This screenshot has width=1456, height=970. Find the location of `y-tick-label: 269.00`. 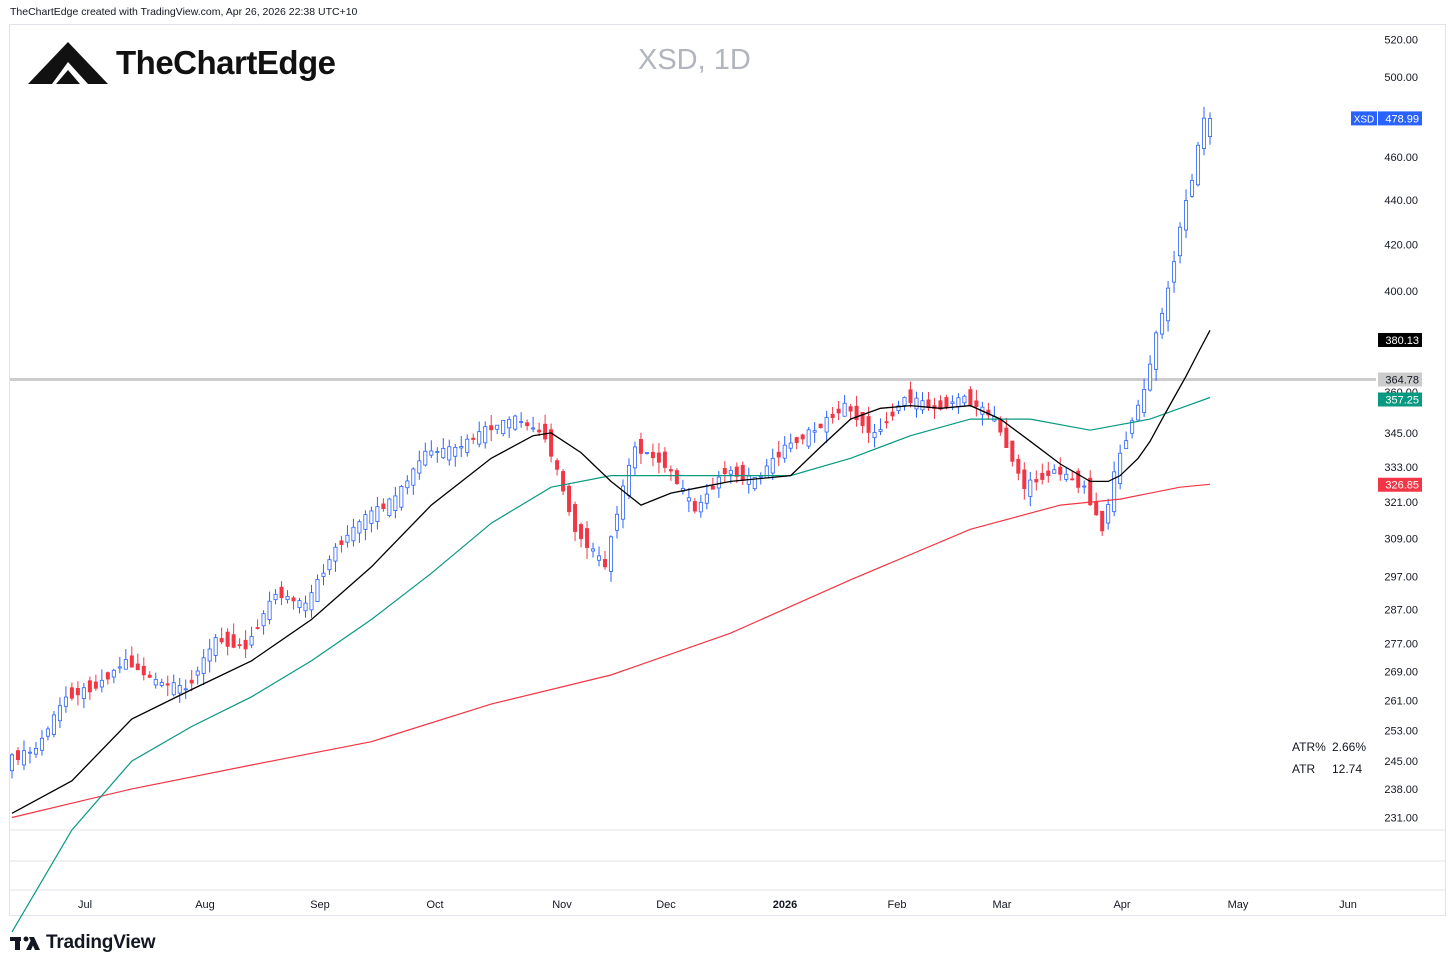

y-tick-label: 269.00 is located at coordinates (1401, 672).